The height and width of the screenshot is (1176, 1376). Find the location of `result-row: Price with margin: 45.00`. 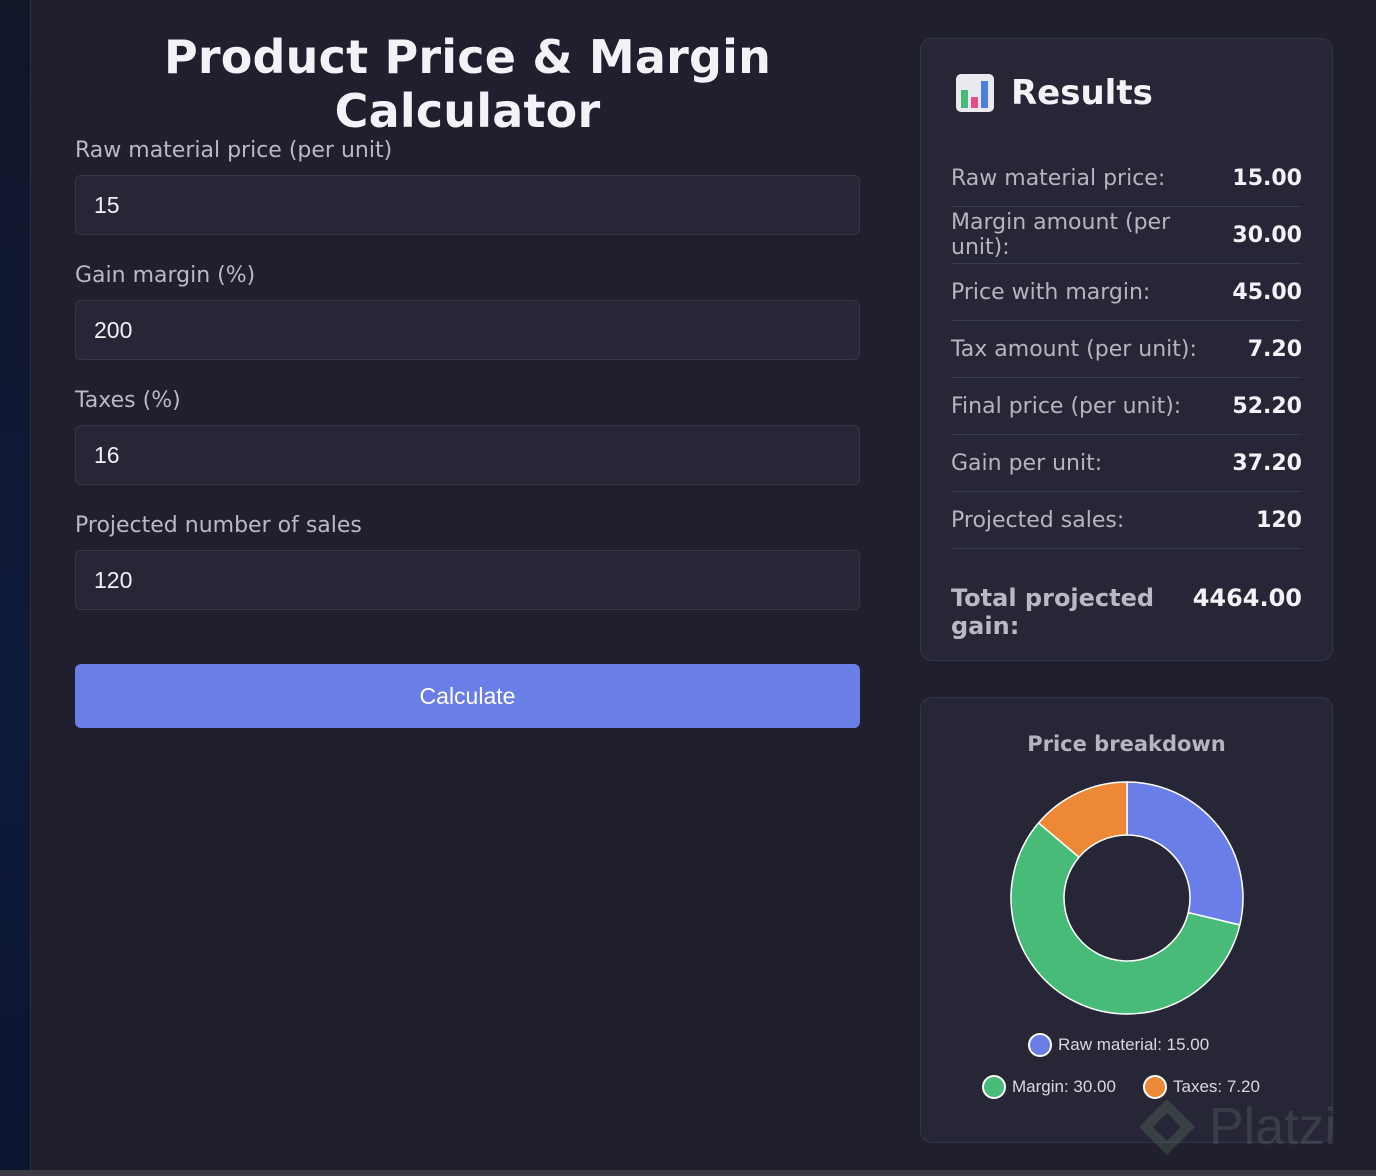

result-row: Price with margin: 45.00 is located at coordinates (1126, 292).